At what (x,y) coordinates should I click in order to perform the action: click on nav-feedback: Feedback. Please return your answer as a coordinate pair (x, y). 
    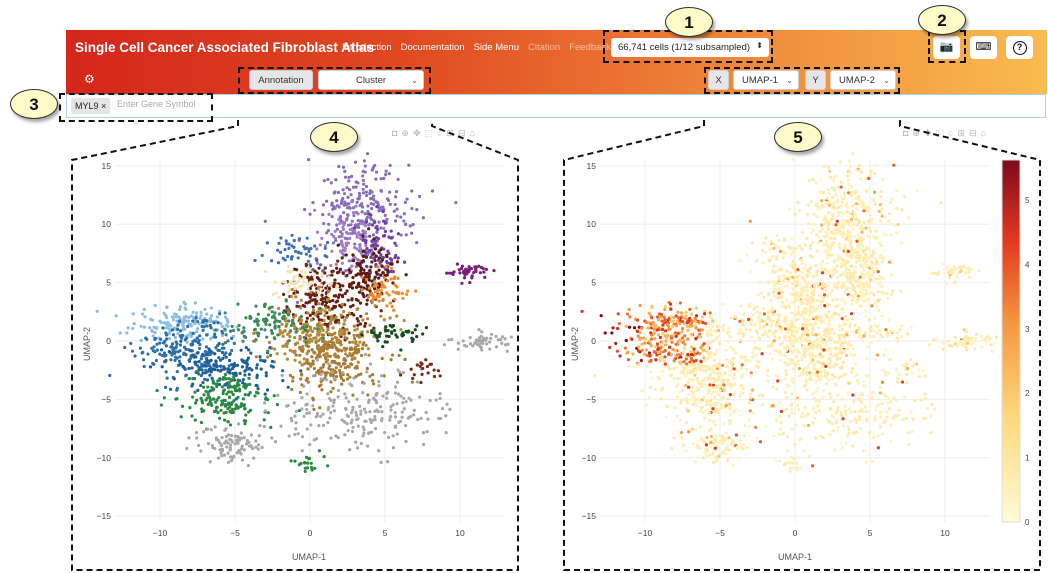
    Looking at the image, I should click on (590, 47).